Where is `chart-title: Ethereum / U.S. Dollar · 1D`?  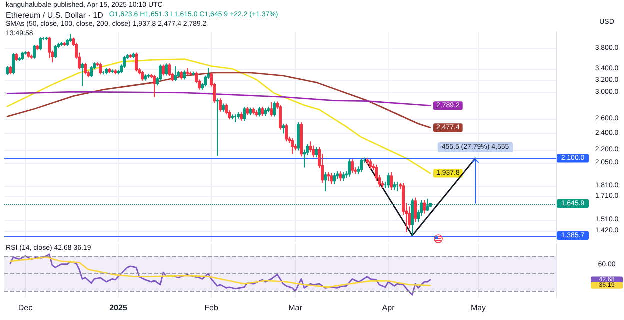
chart-title: Ethereum / U.S. Dollar · 1D is located at coordinates (55, 15).